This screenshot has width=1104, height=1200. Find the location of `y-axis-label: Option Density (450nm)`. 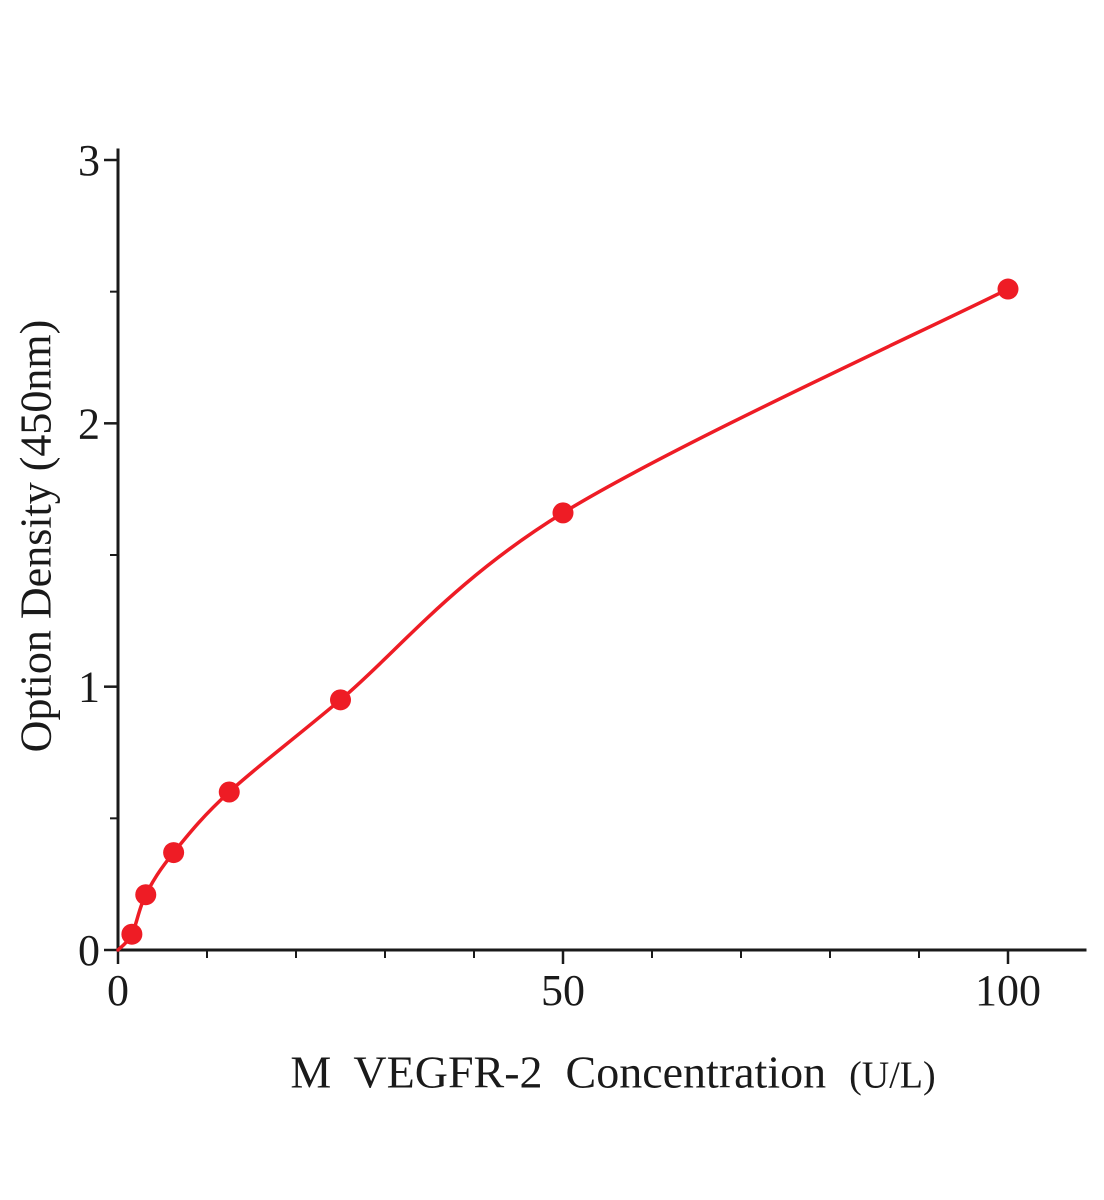

y-axis-label: Option Density (450nm) is located at coordinates (56, 558).